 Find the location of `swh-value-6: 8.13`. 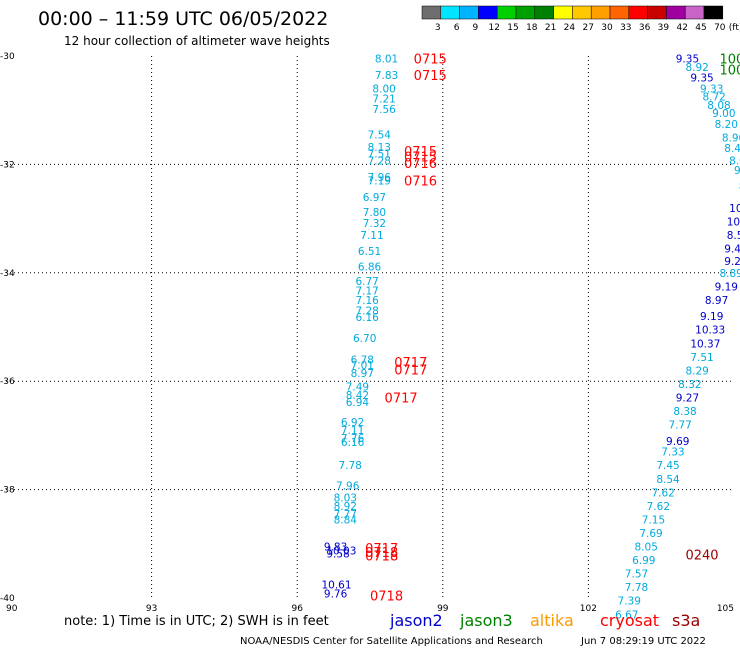

swh-value-6: 8.13 is located at coordinates (379, 148).